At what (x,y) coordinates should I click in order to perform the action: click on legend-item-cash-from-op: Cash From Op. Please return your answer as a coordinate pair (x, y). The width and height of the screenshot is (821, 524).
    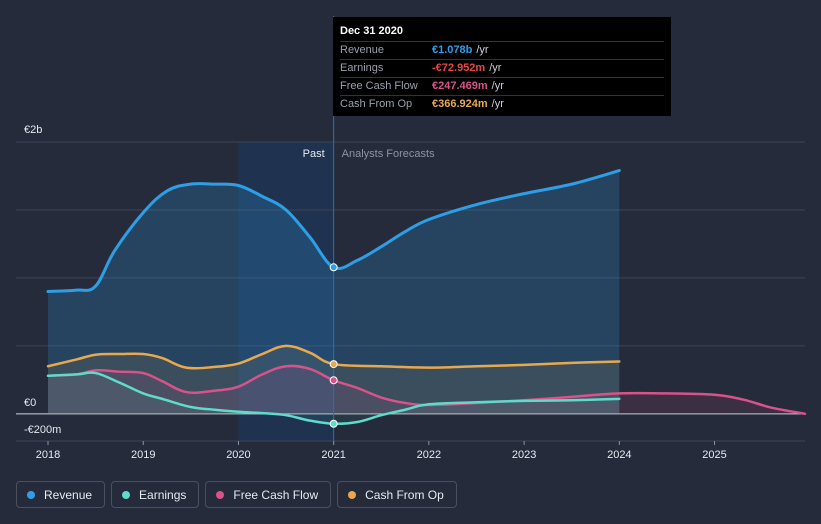
    Looking at the image, I should click on (397, 494).